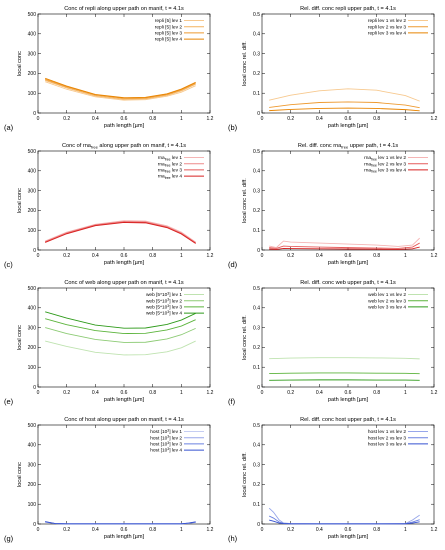  Describe the element at coordinates (32, 152) in the screenshot. I see `y-tick-label: 500` at that location.